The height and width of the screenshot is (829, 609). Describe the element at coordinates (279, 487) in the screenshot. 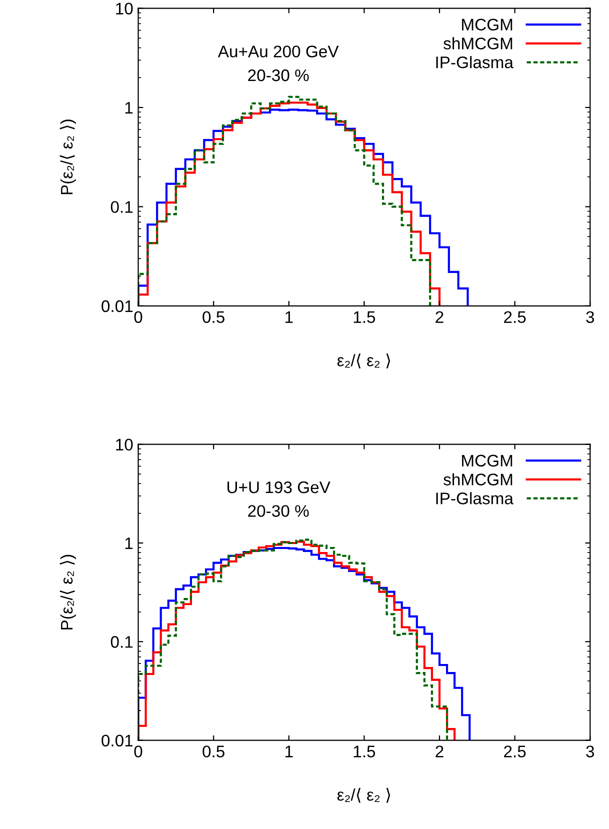

I see `annotation: U+U 193 GeV` at that location.